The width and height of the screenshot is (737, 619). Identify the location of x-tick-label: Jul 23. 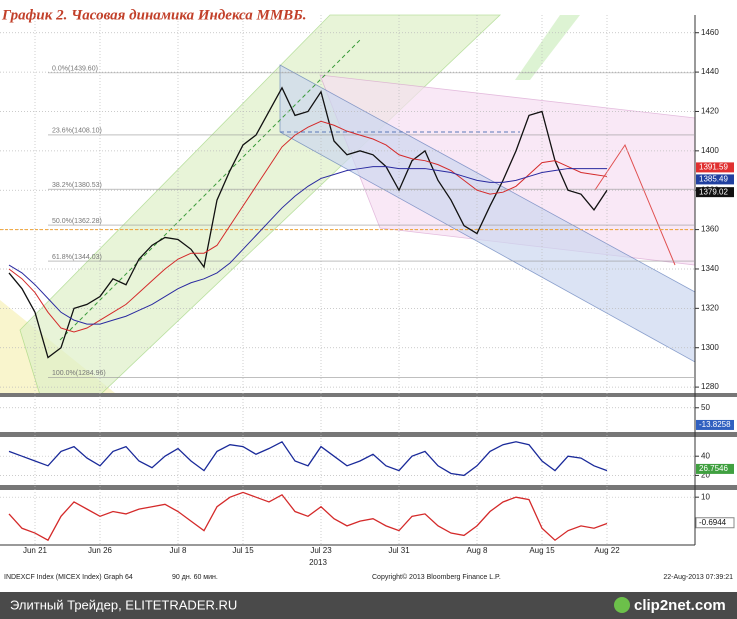
(321, 550).